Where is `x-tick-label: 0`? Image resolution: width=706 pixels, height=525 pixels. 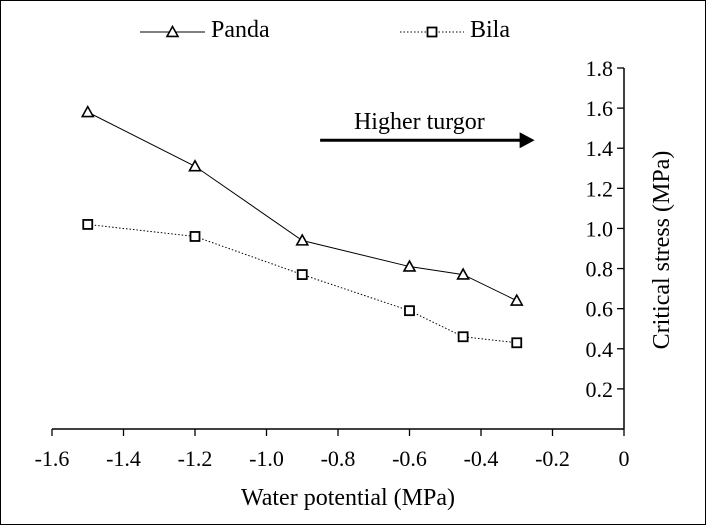
x-tick-label: 0 is located at coordinates (624, 458).